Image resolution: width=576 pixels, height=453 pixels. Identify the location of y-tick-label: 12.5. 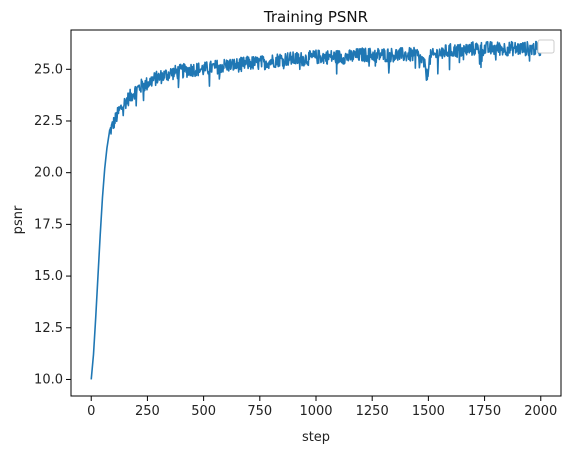
(48, 328).